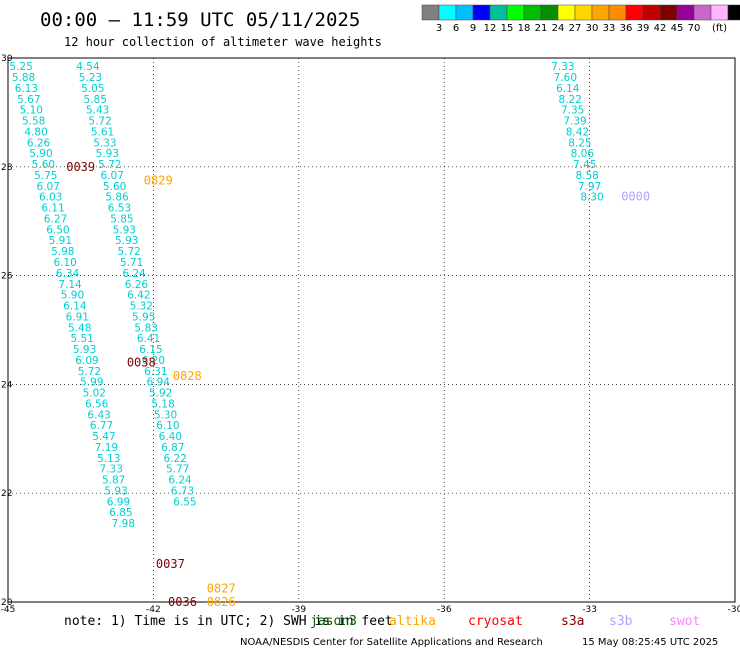  I want to click on colorbar-tick-label: 18, so click(524, 28).